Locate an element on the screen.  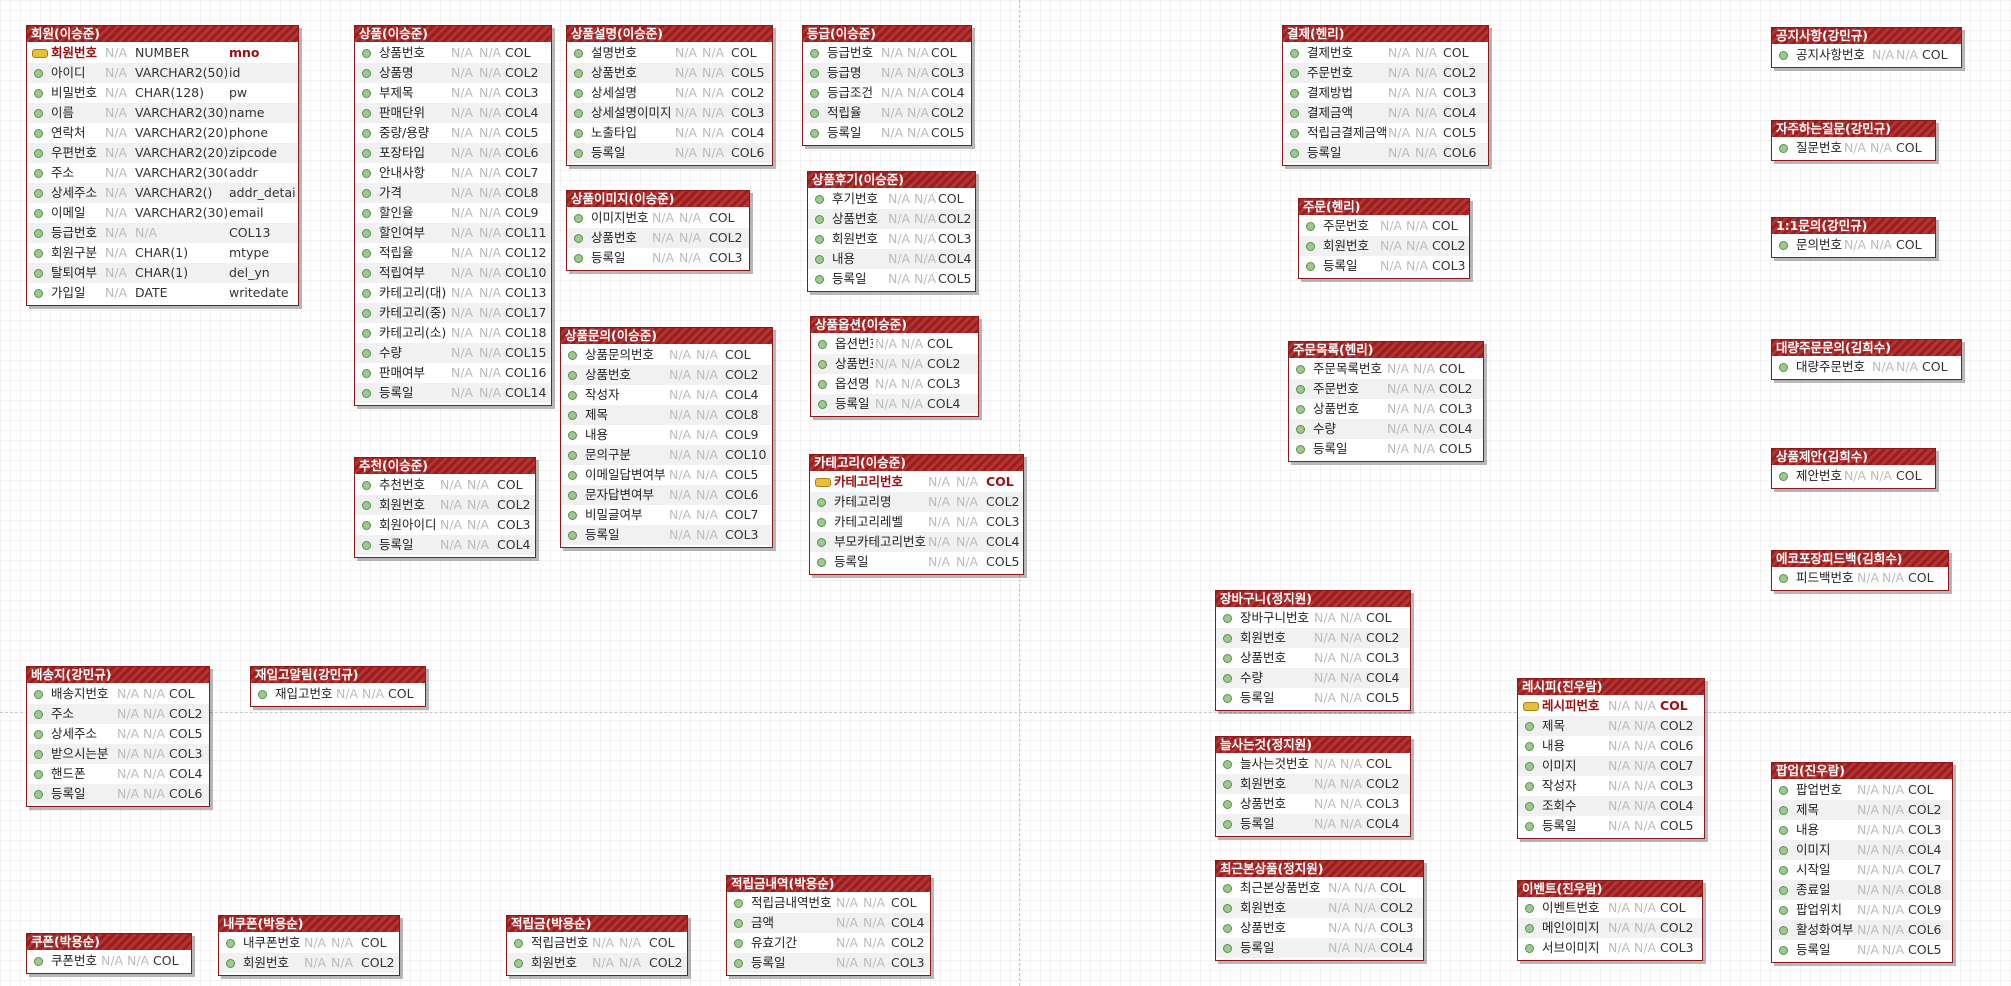
attribute-row: 상품번호 N/A N/A COL5 is located at coordinates (669, 73).